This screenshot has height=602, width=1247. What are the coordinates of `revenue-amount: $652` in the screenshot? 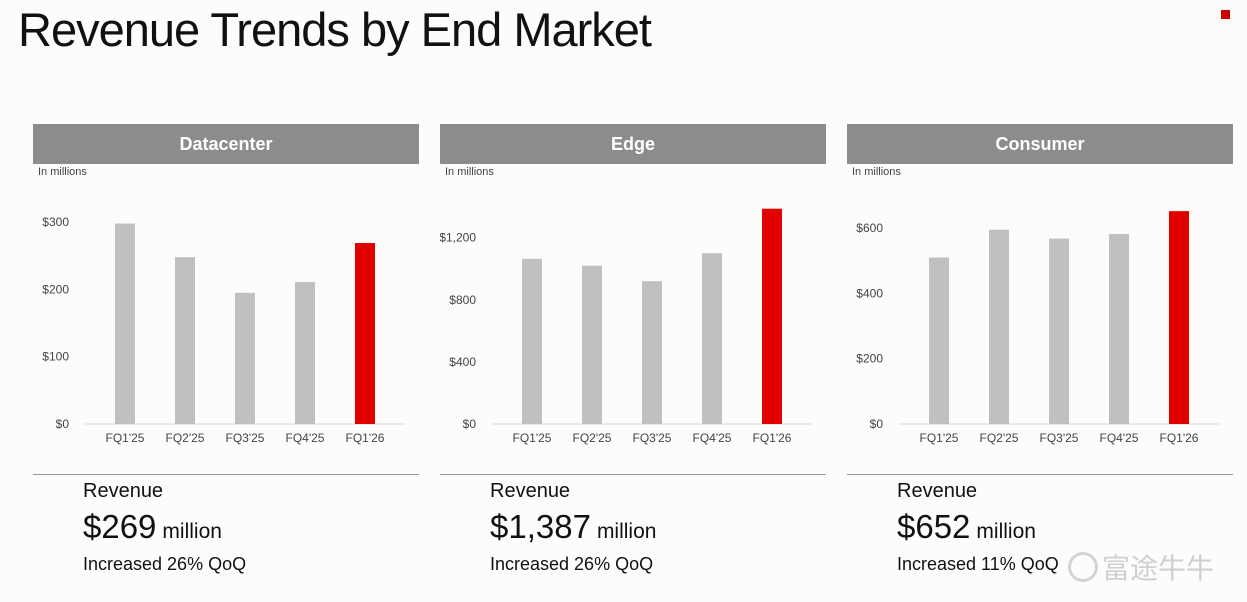 It's located at (934, 526).